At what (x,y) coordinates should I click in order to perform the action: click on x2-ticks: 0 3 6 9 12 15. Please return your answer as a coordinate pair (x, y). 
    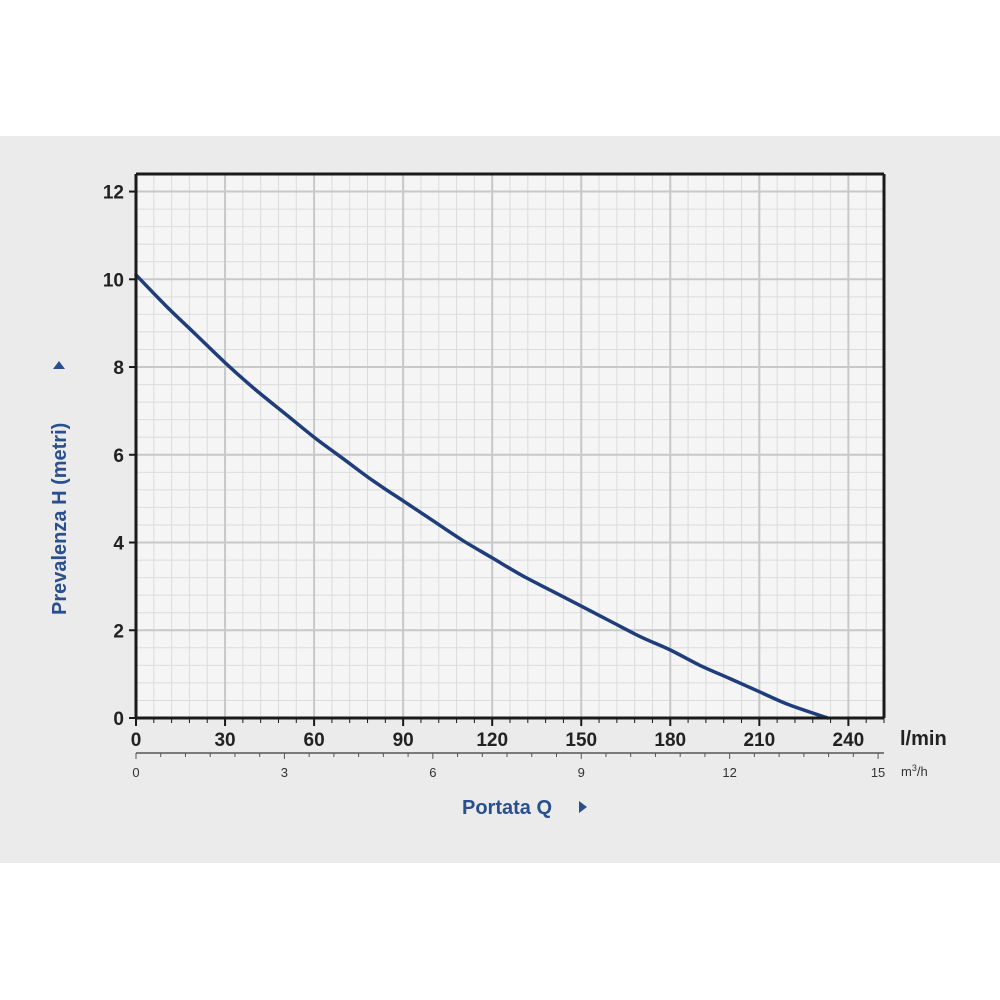
    Looking at the image, I should click on (508, 766).